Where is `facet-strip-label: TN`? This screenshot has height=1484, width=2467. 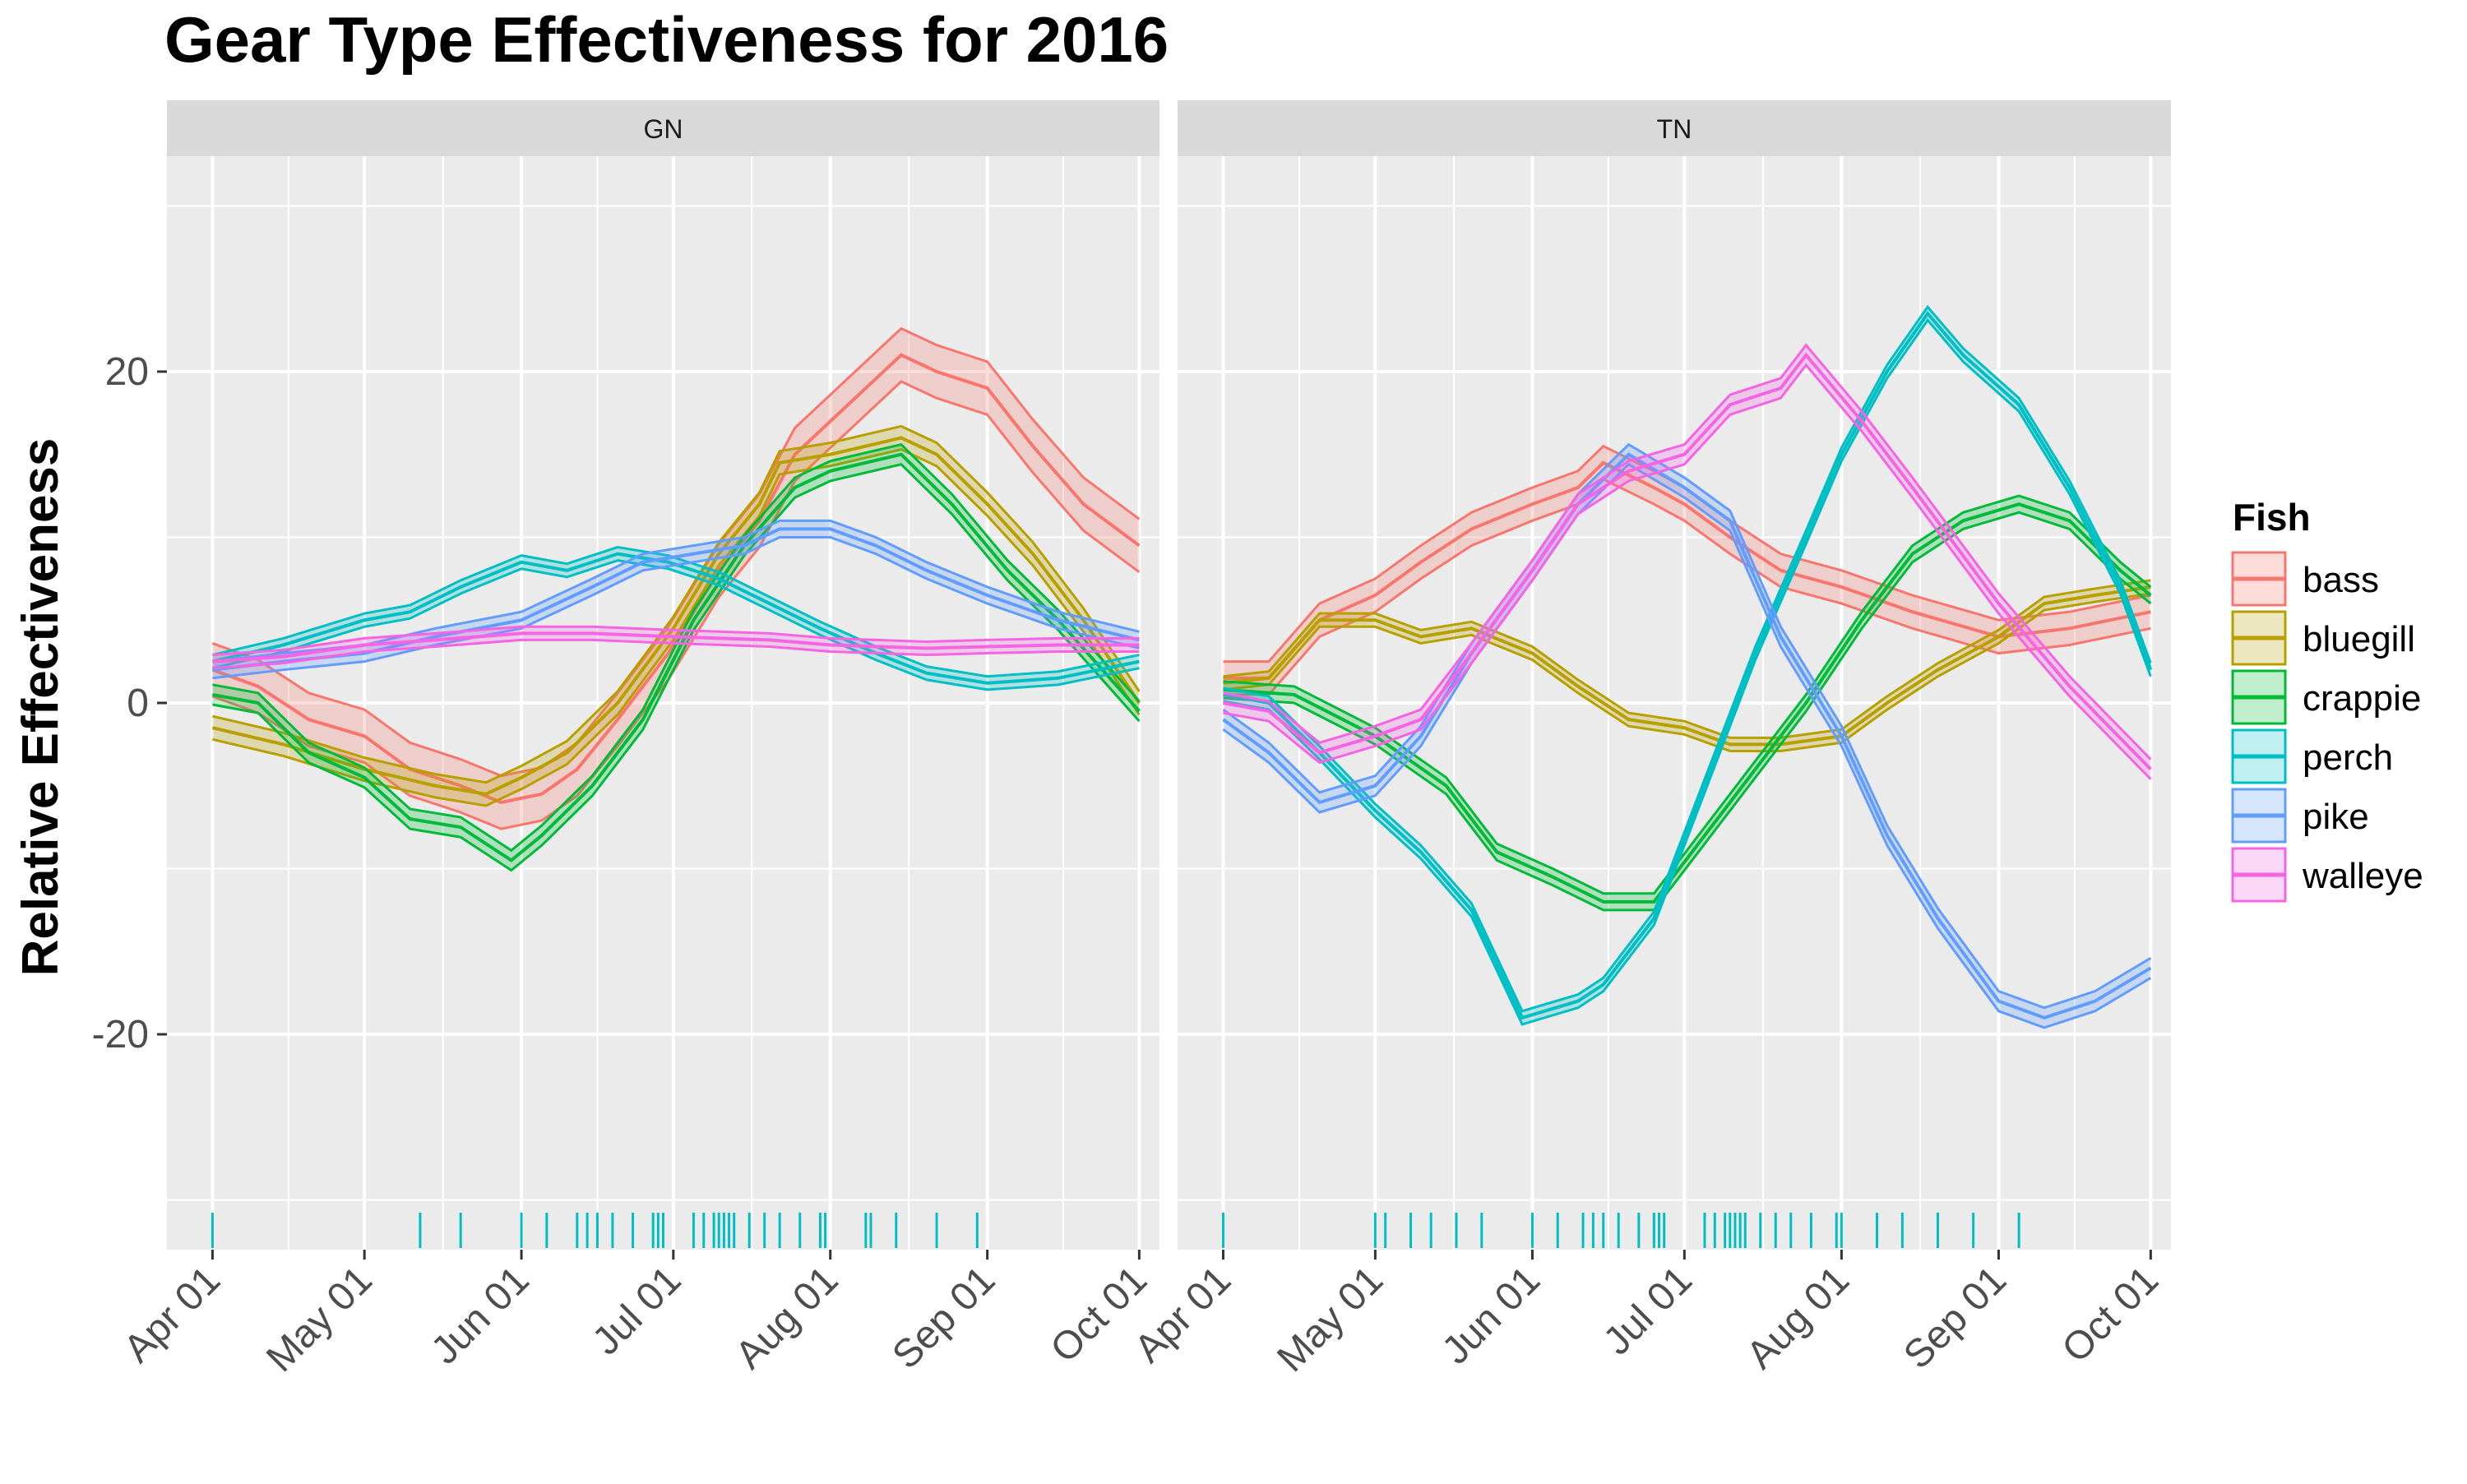 facet-strip-label: TN is located at coordinates (1675, 129).